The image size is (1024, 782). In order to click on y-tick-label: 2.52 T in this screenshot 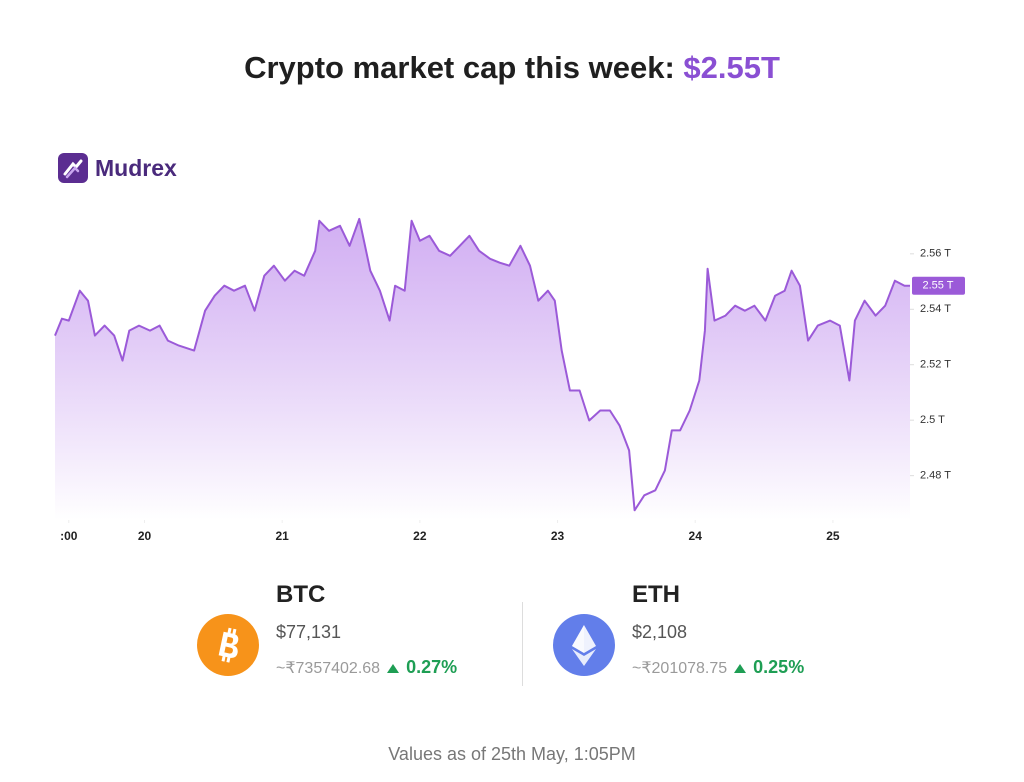, I will do `click(935, 365)`.